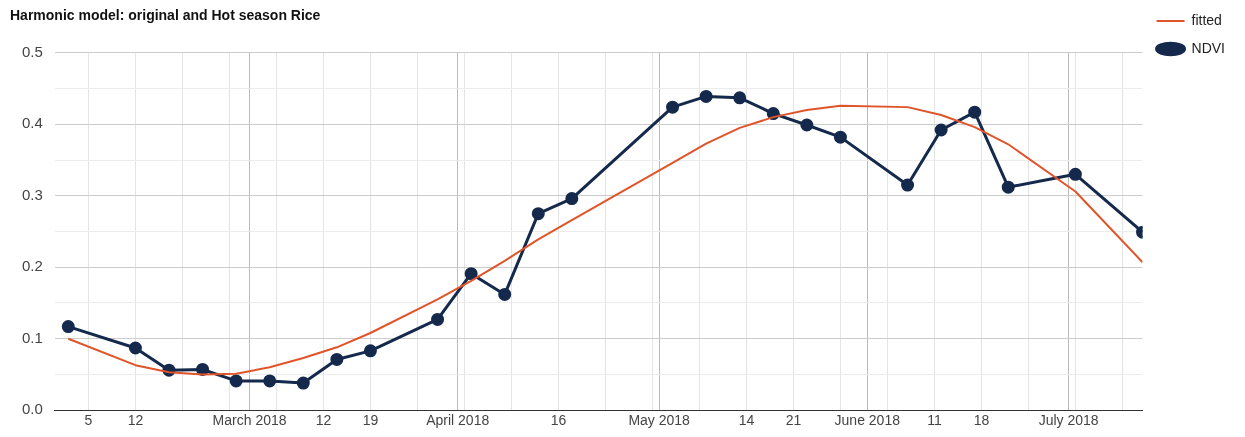 The image size is (1245, 437). I want to click on x-tick-label: 14, so click(746, 420).